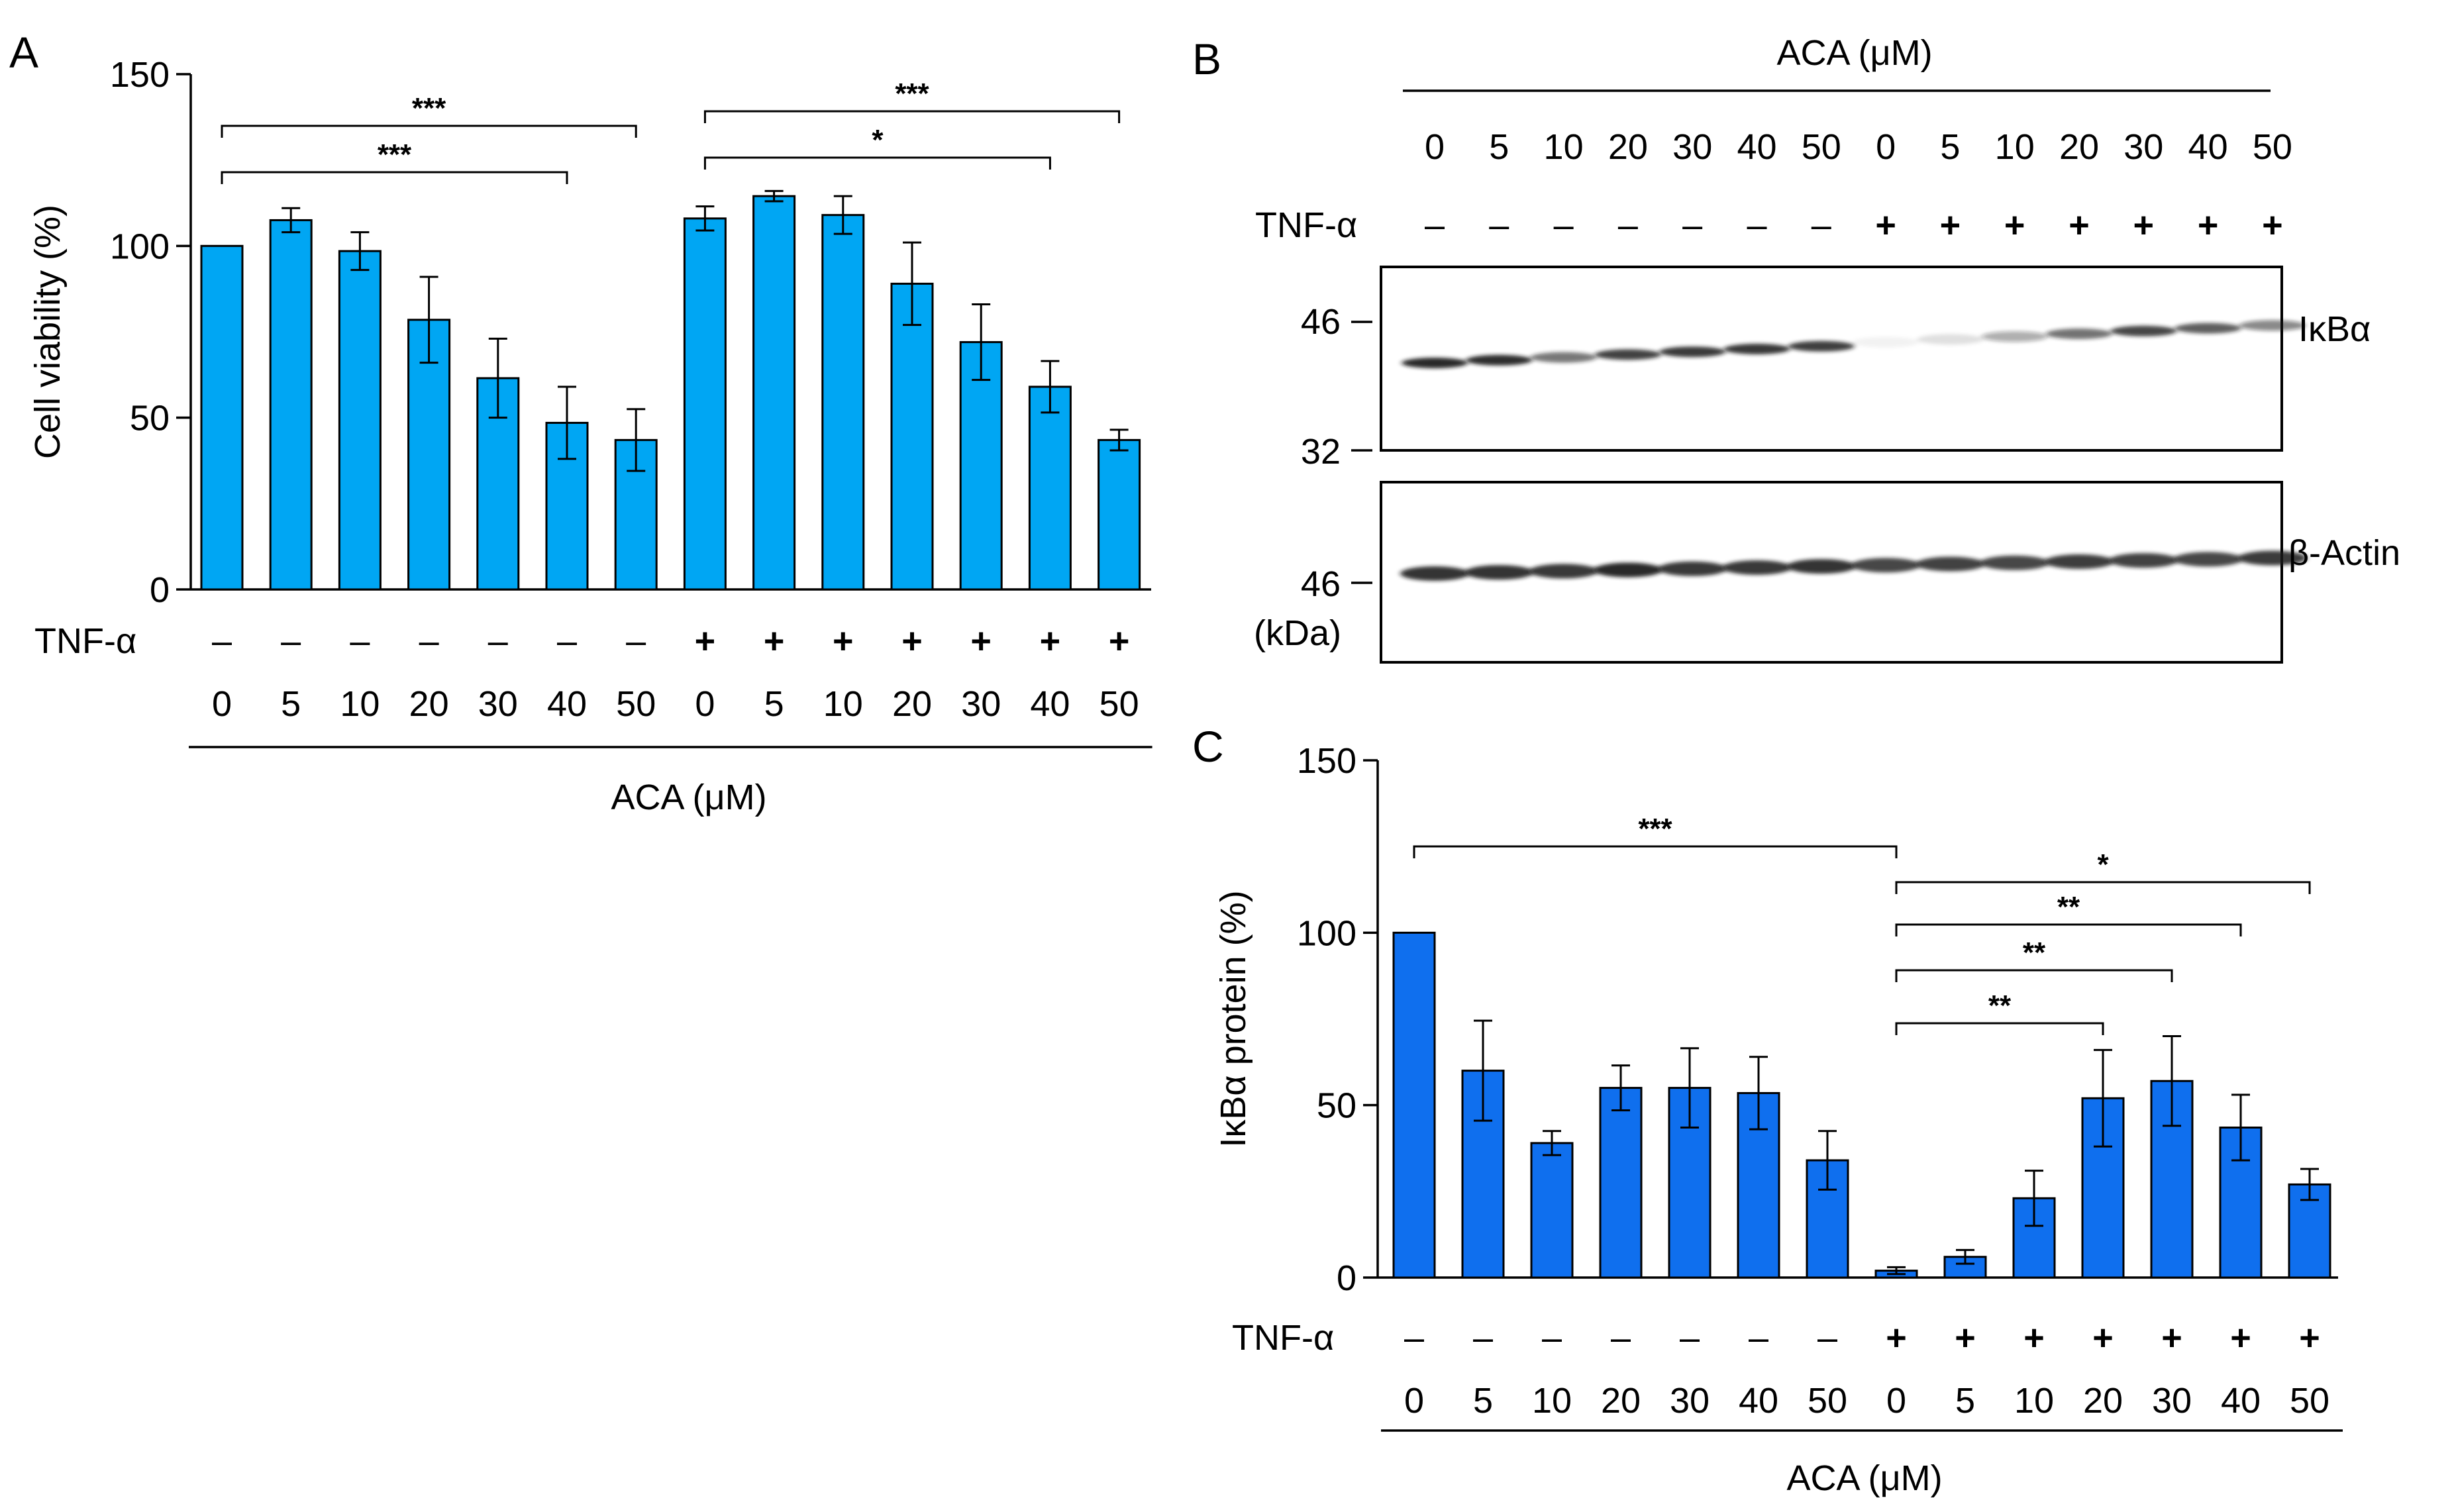 This screenshot has width=2454, height=1512. I want to click on blot-marker-46-top: 46, so click(1321, 322).